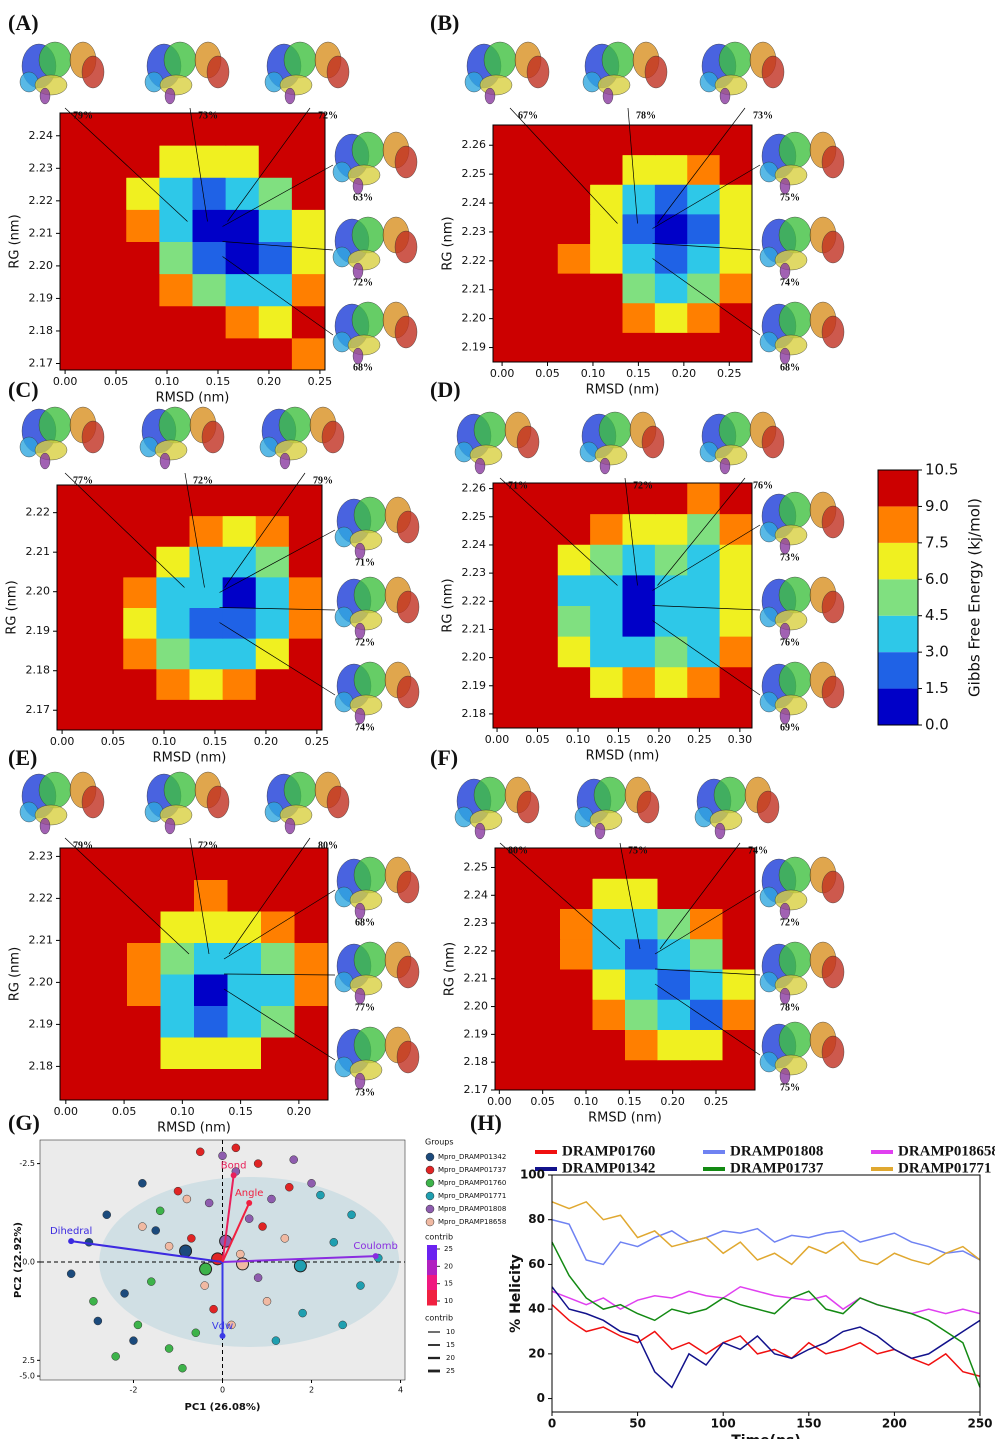  I want to click on conformer-percent: 63%, so click(363, 197).